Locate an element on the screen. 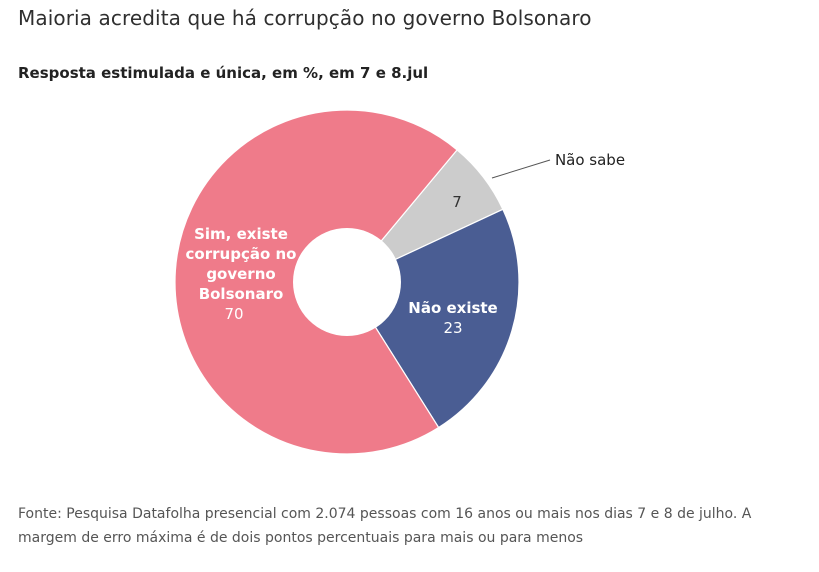  slice-value-label: 7 is located at coordinates (457, 202).